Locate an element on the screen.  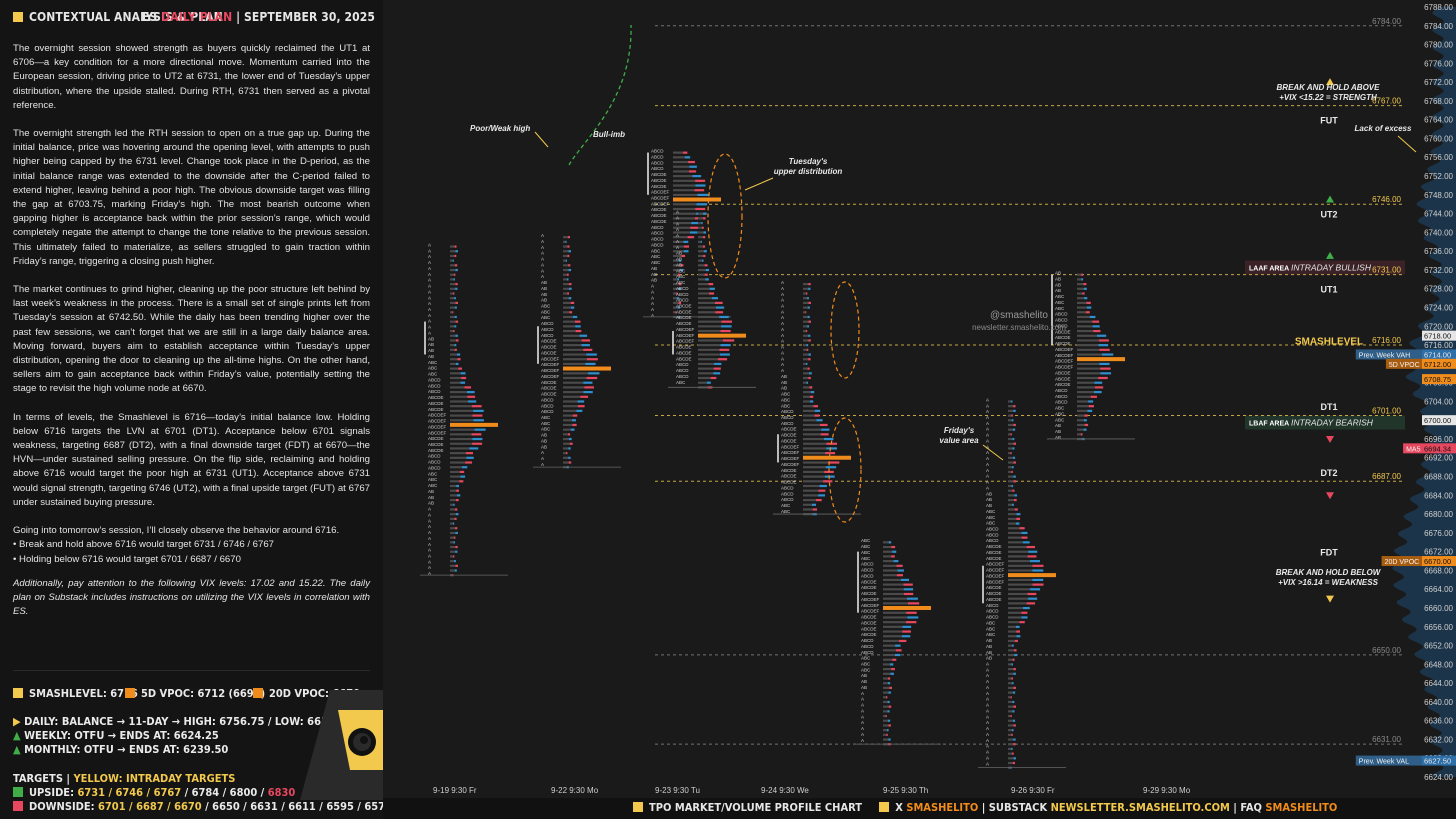
substack-link: NEWSLETTER.SMASHELITO.COM is located at coordinates (1140, 807).